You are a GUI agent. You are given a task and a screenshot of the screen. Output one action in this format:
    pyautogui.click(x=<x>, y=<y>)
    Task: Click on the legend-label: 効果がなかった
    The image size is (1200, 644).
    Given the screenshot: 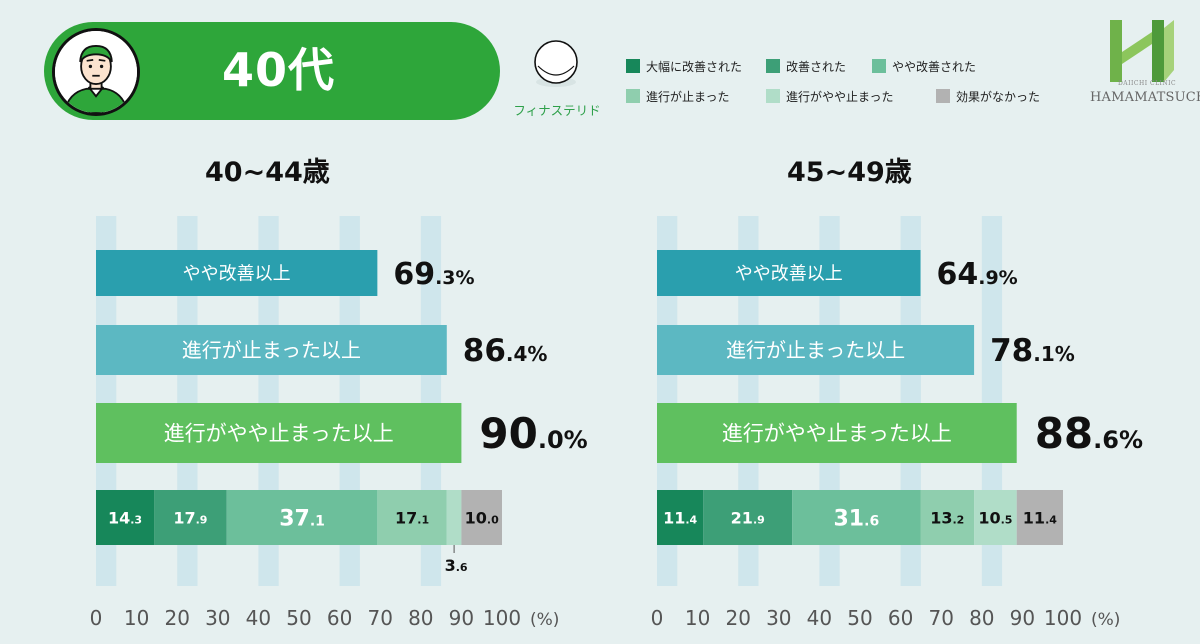 What is the action you would take?
    pyautogui.click(x=998, y=97)
    